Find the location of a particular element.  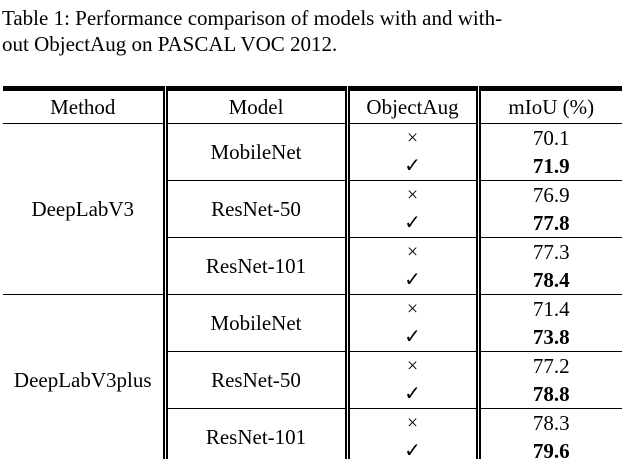

column-header-miou: mIoU (%) is located at coordinates (548, 106).